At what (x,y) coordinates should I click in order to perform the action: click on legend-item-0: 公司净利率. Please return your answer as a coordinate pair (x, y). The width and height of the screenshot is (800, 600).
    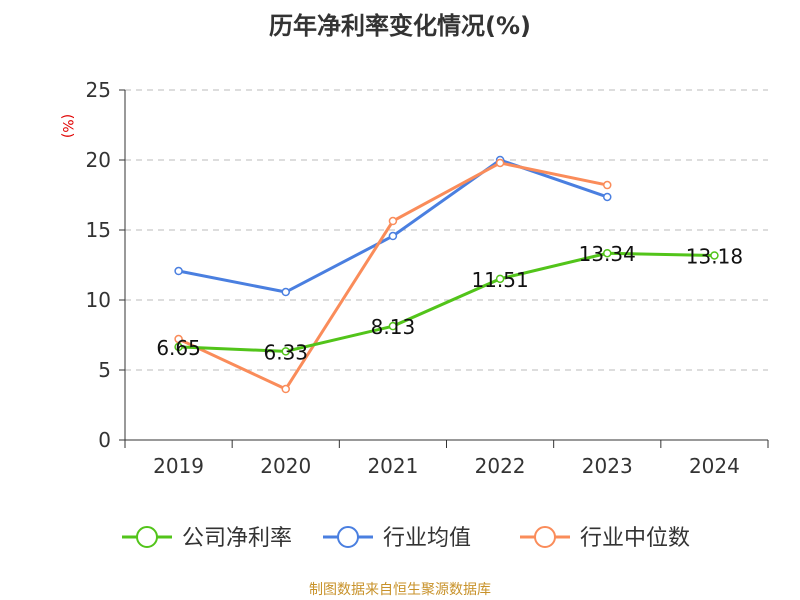
    Looking at the image, I should click on (207, 538).